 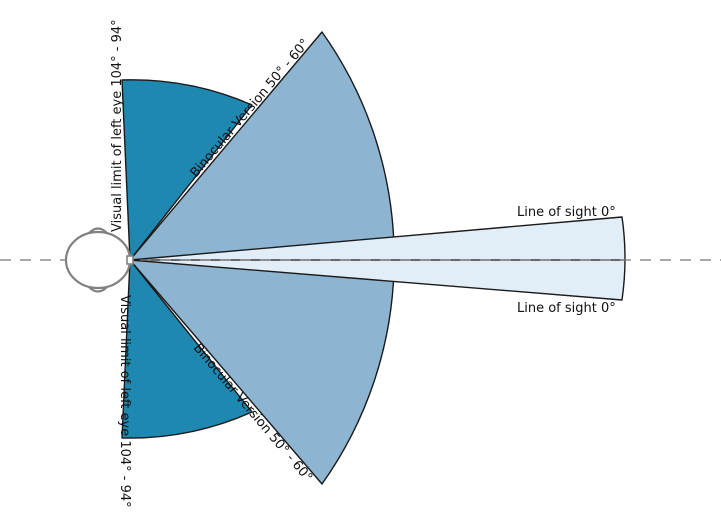 I want to click on visual-limit-label-top: Visual limit of left eye 104° - 94°, so click(x=117, y=125).